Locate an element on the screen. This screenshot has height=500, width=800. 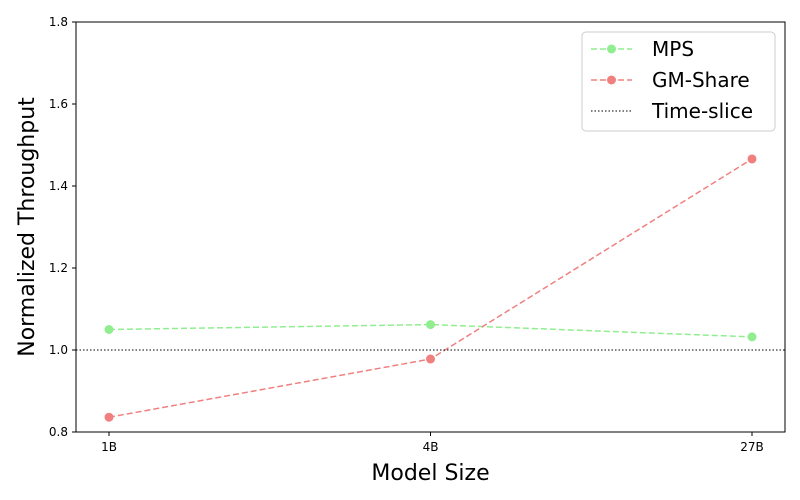
y-tick-label: 1.0 is located at coordinates (58, 350).